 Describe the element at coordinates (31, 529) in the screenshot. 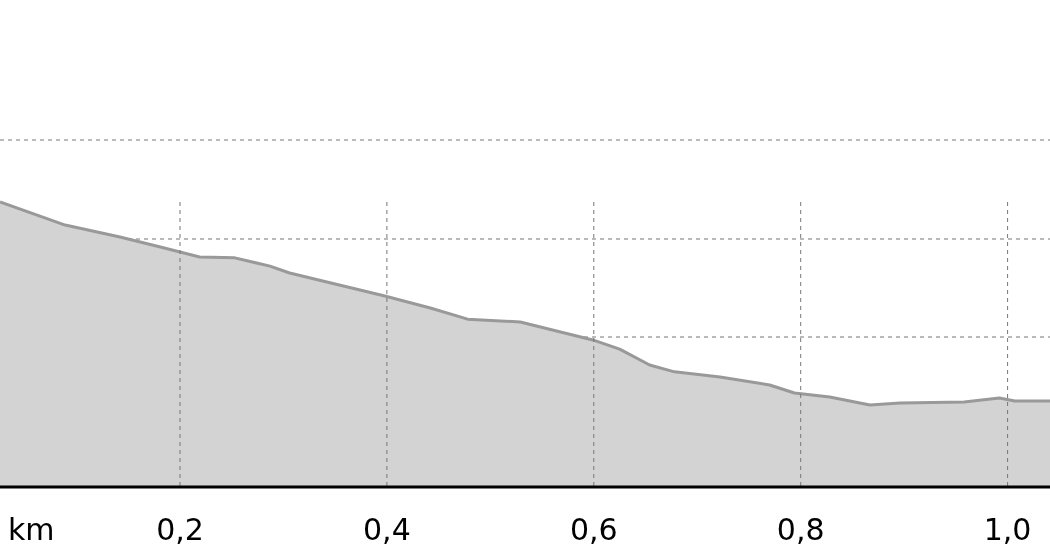

I see `x-axis-title: km` at that location.